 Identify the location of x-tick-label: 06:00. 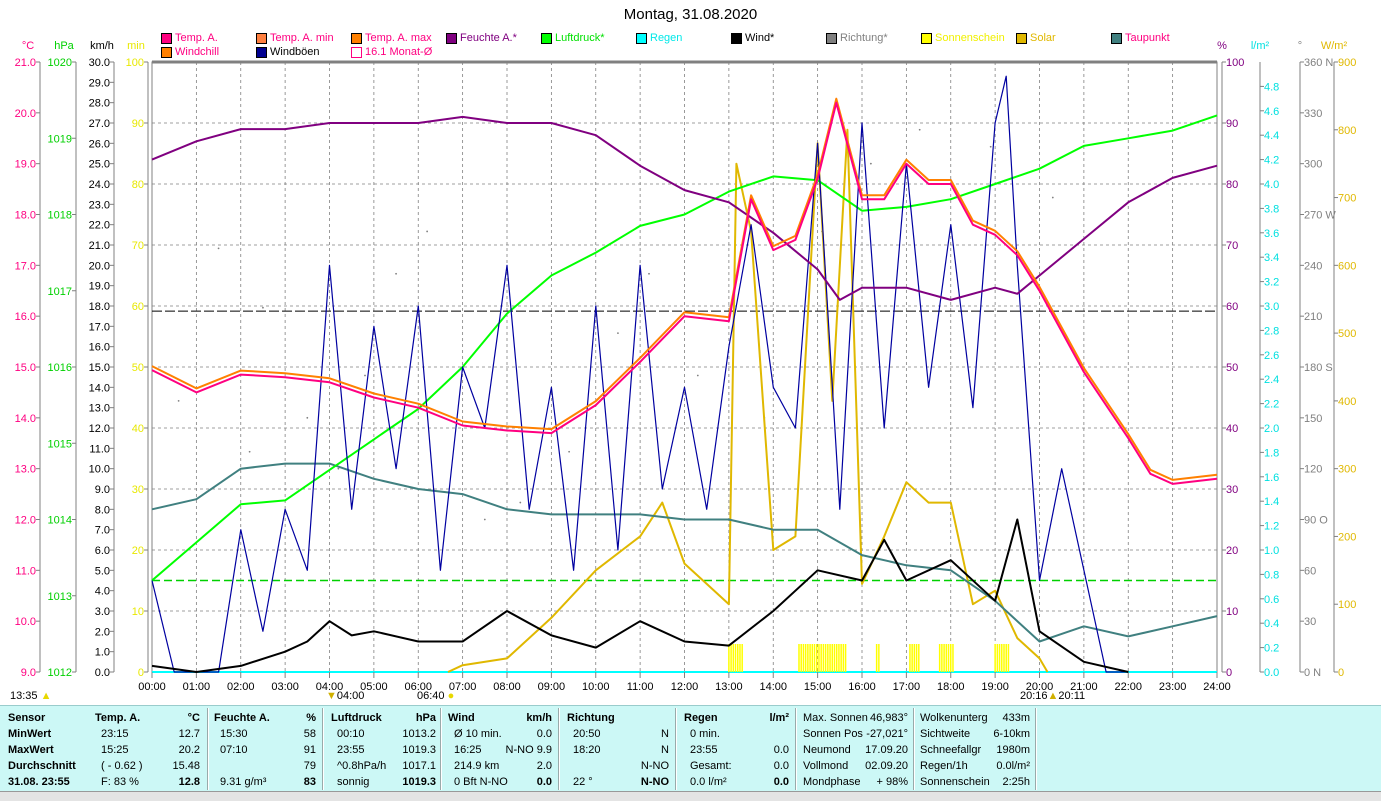
(418, 687).